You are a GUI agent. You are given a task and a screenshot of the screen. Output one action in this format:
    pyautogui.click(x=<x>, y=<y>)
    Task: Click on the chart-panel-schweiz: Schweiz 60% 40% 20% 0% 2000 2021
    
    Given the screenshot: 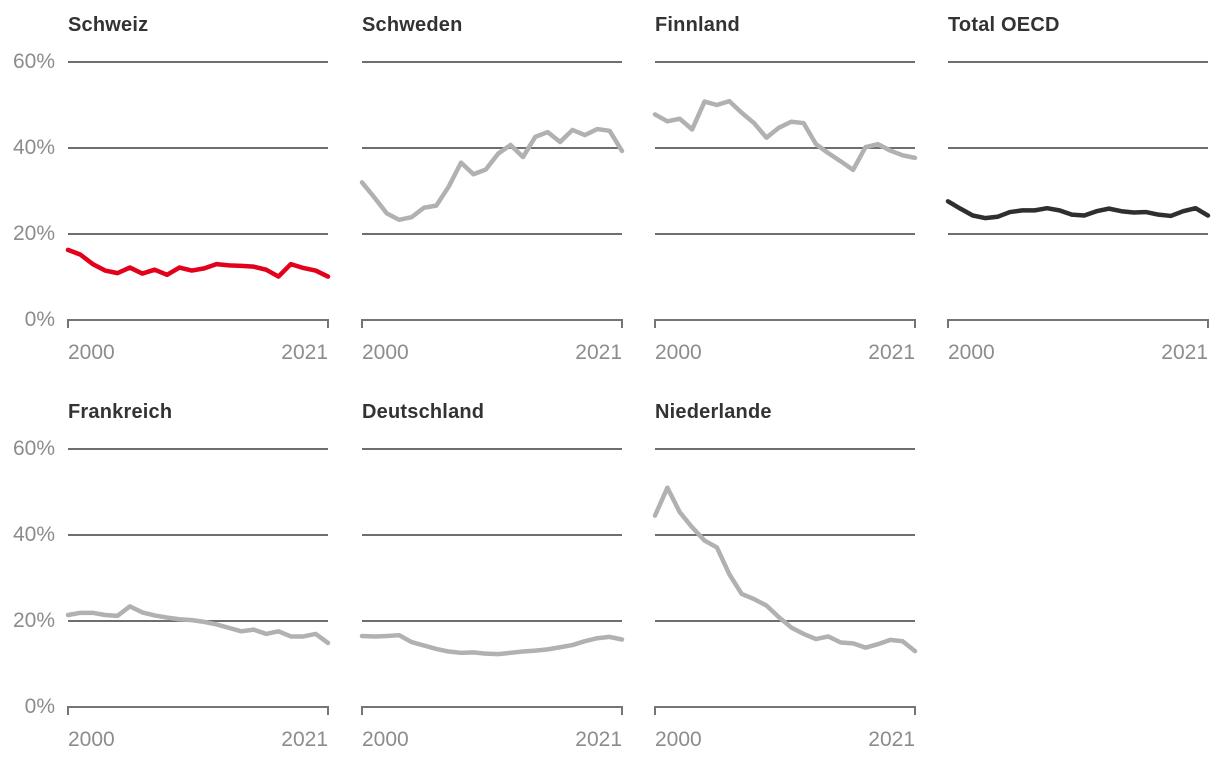 What is the action you would take?
    pyautogui.click(x=172, y=203)
    